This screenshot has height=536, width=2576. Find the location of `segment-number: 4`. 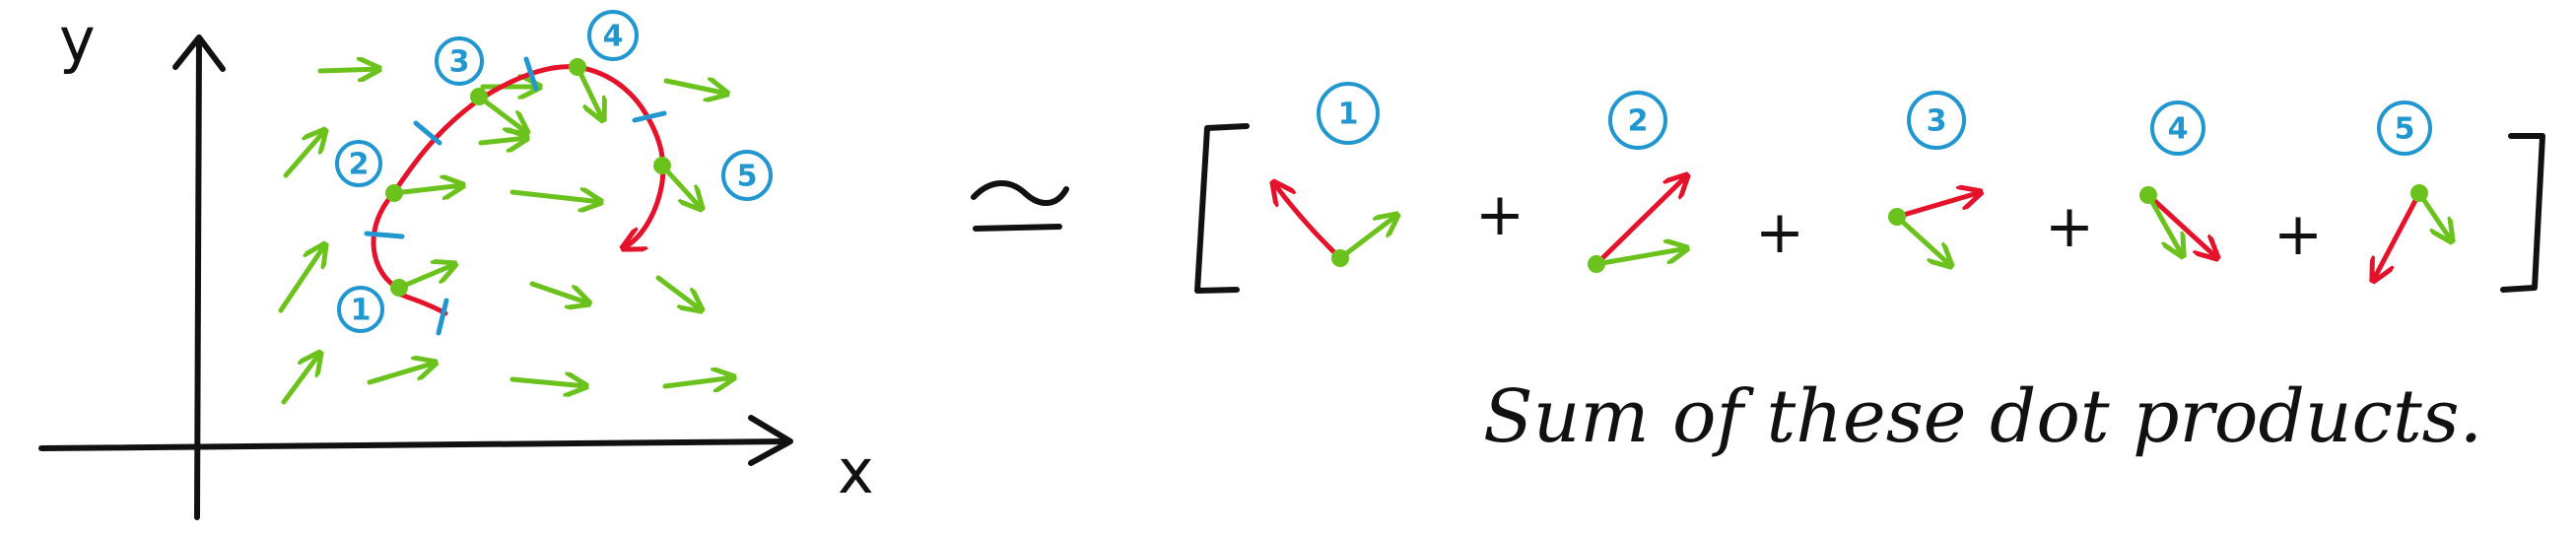

segment-number: 4 is located at coordinates (613, 37).